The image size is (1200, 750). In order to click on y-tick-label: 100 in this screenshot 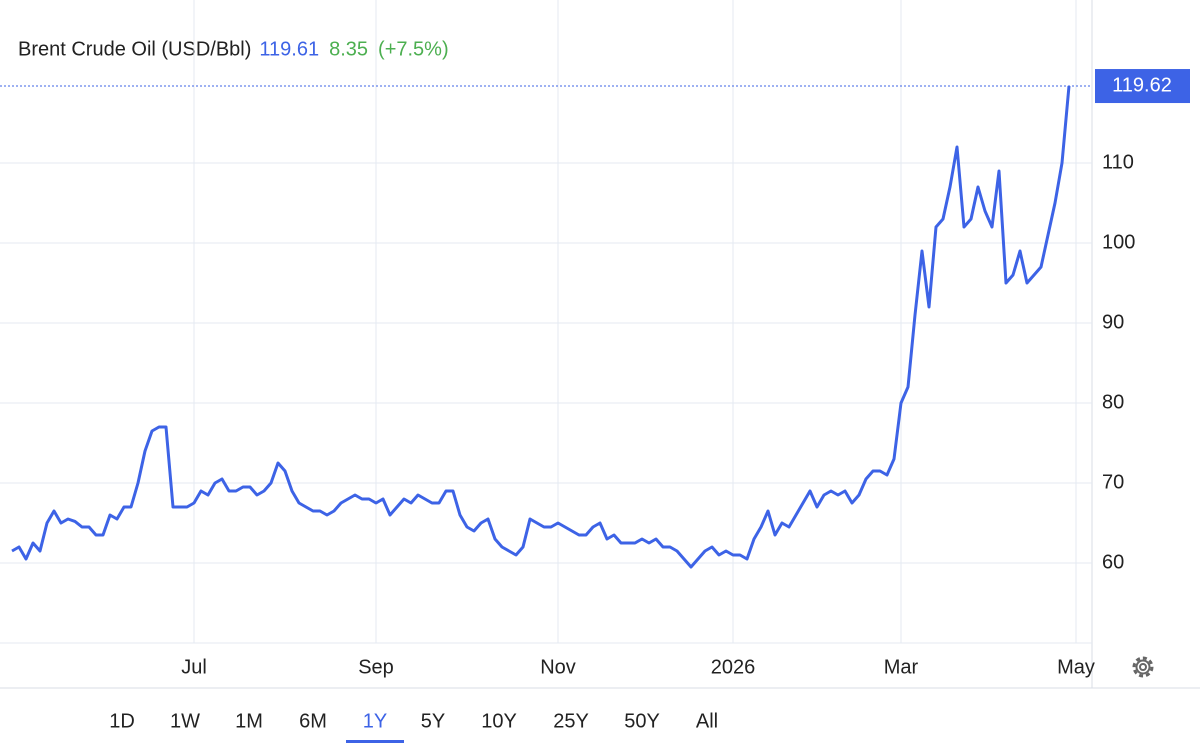, I will do `click(1118, 242)`.